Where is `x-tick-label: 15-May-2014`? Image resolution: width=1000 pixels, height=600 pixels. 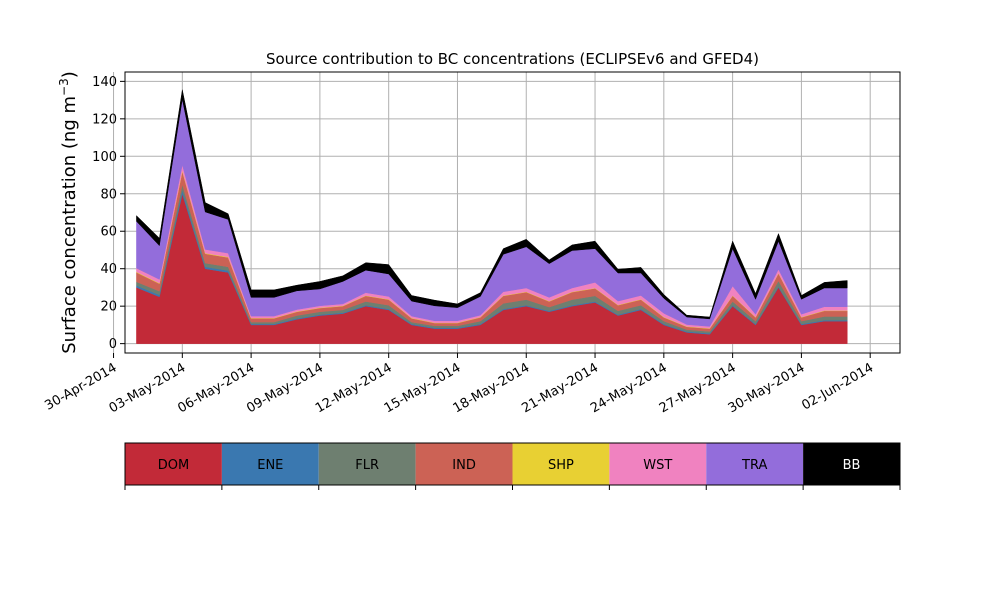 x-tick-label: 15-May-2014 is located at coordinates (423, 388).